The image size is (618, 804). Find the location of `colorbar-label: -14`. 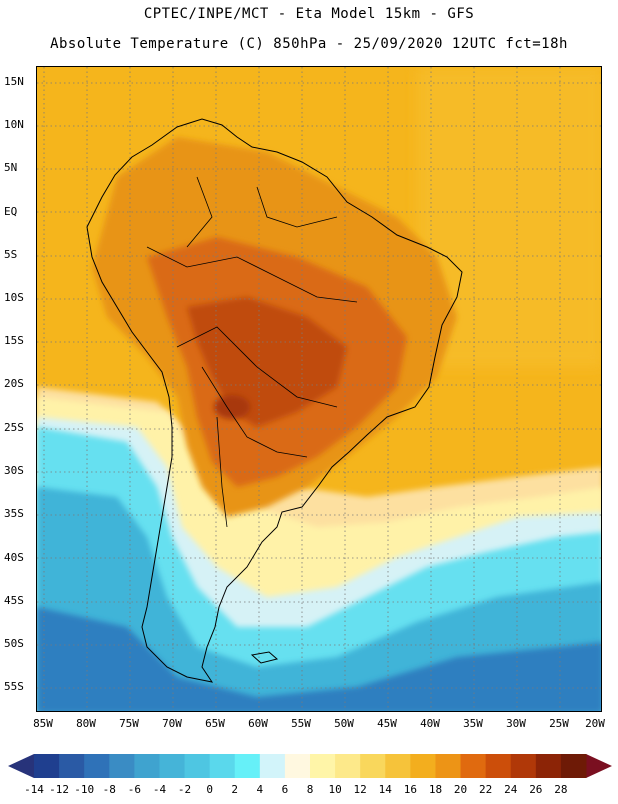

colorbar-label: -14 is located at coordinates (34, 789).